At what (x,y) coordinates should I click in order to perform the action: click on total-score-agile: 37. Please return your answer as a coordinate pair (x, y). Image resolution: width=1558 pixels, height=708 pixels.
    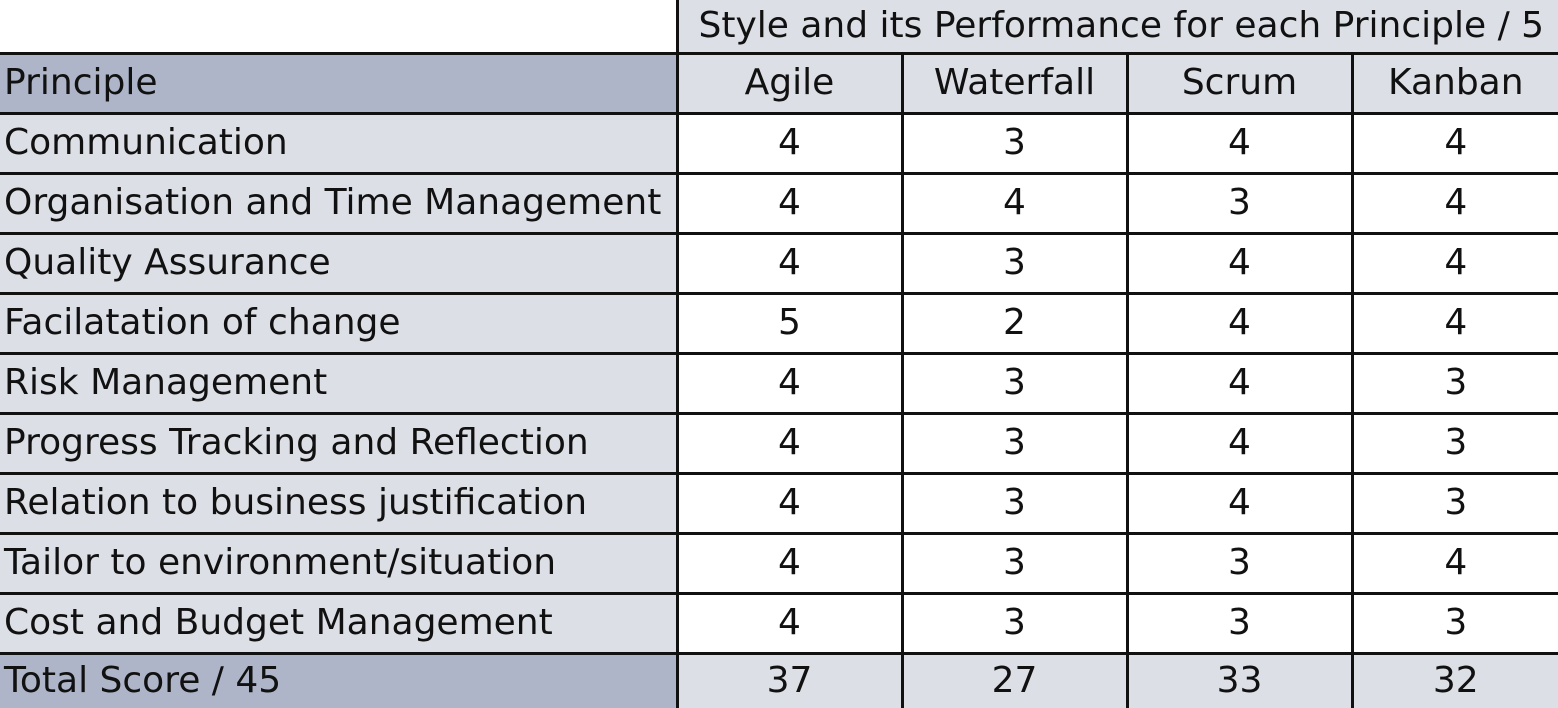
    Looking at the image, I should click on (788, 679).